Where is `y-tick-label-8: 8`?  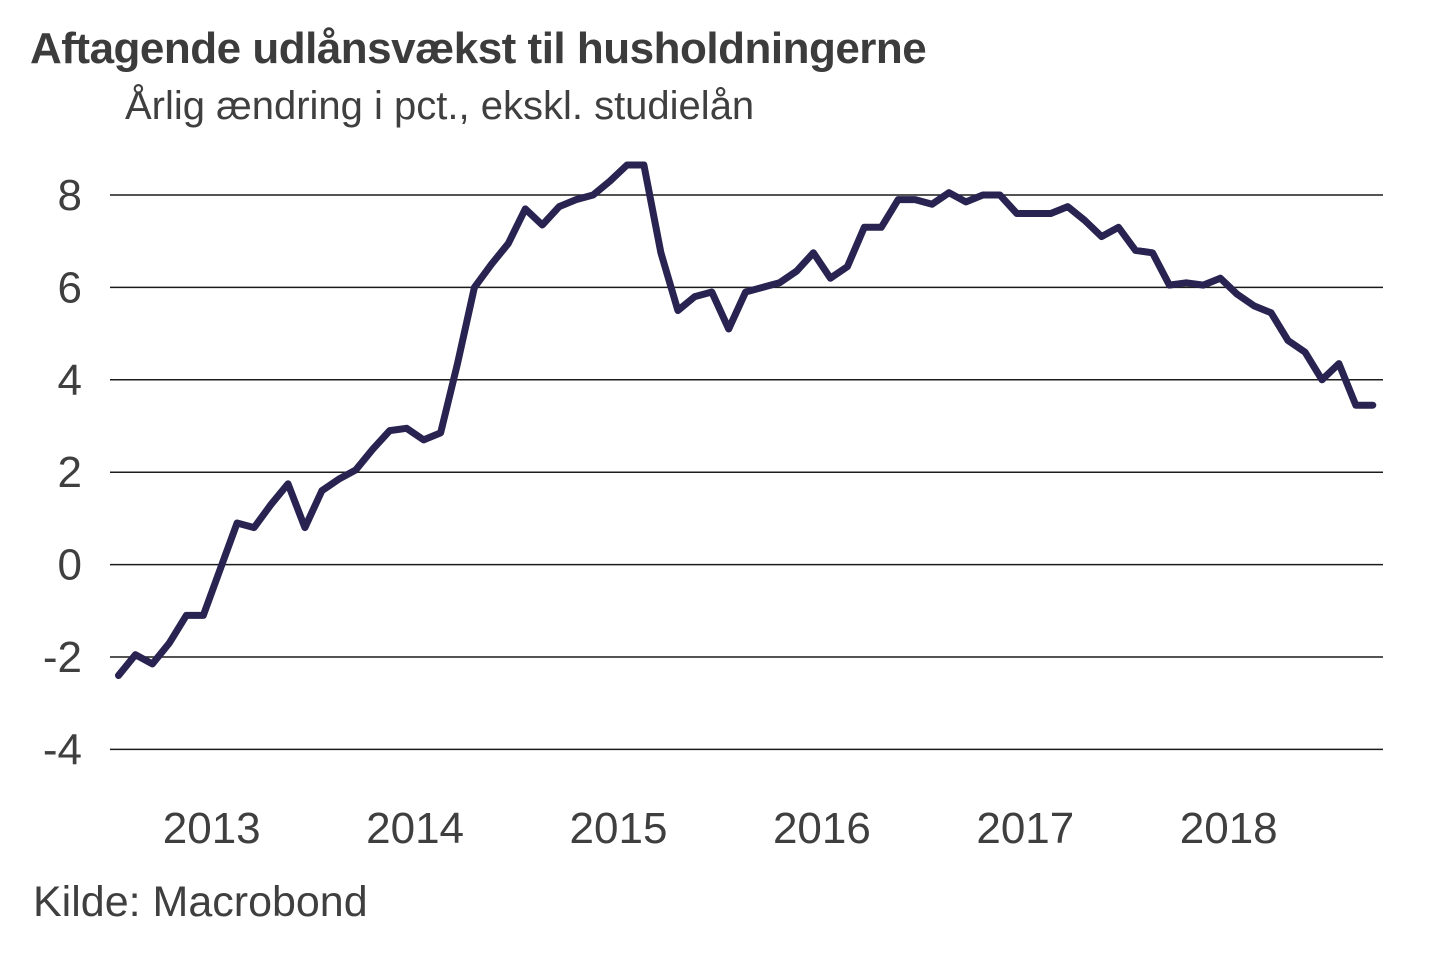 y-tick-label-8: 8 is located at coordinates (70, 195).